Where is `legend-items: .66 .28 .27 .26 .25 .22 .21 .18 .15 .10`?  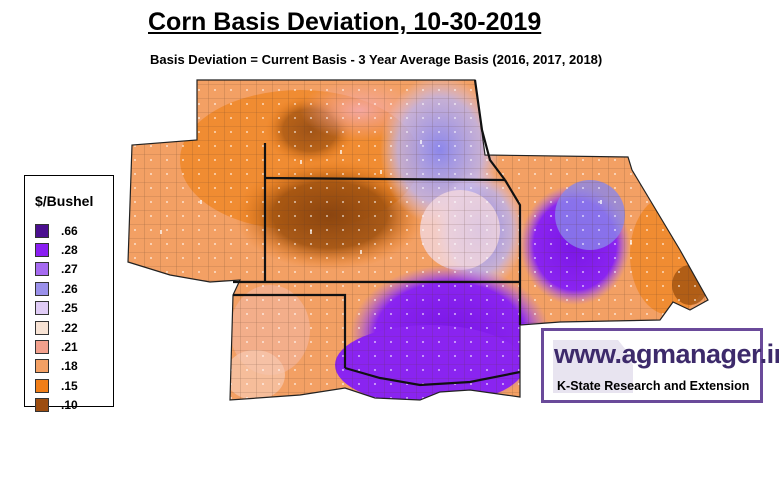 legend-items: .66 .28 .27 .26 .25 .22 .21 .18 .15 .10 is located at coordinates (56, 318).